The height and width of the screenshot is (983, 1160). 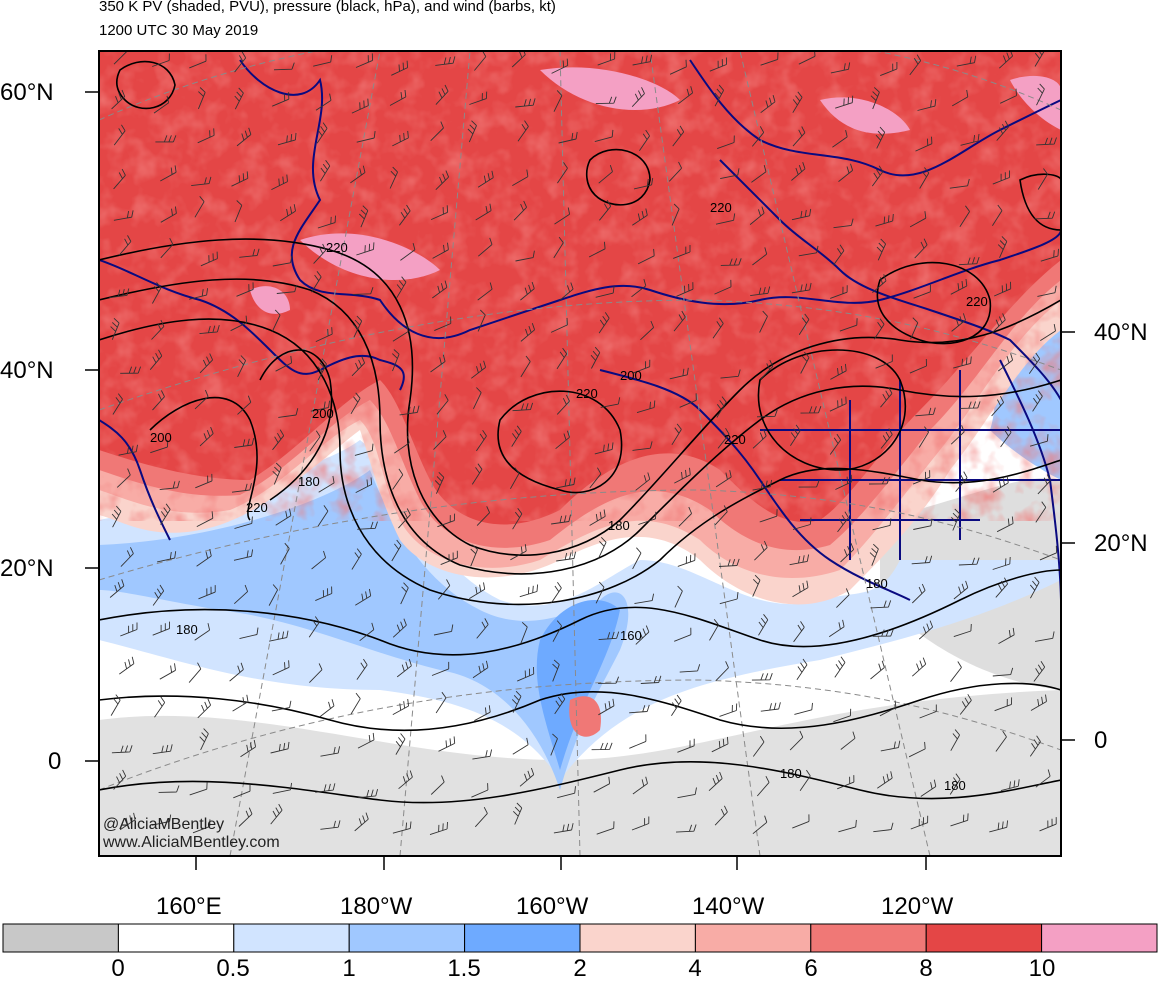 I want to click on colorbar-swatch, so click(x=522, y=938).